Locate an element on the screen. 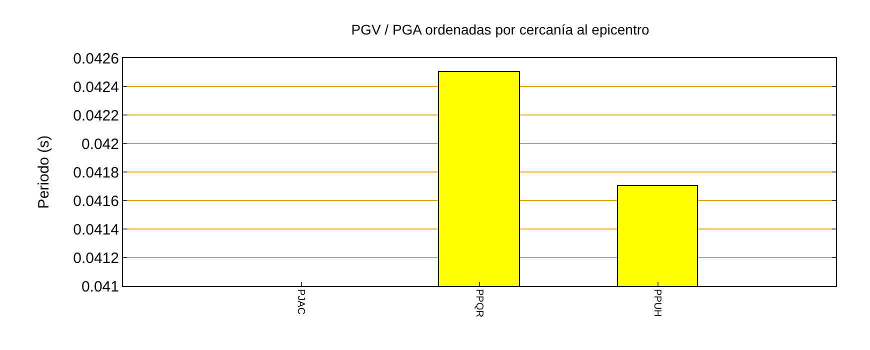  x-tick-label: PPUH is located at coordinates (657, 303).